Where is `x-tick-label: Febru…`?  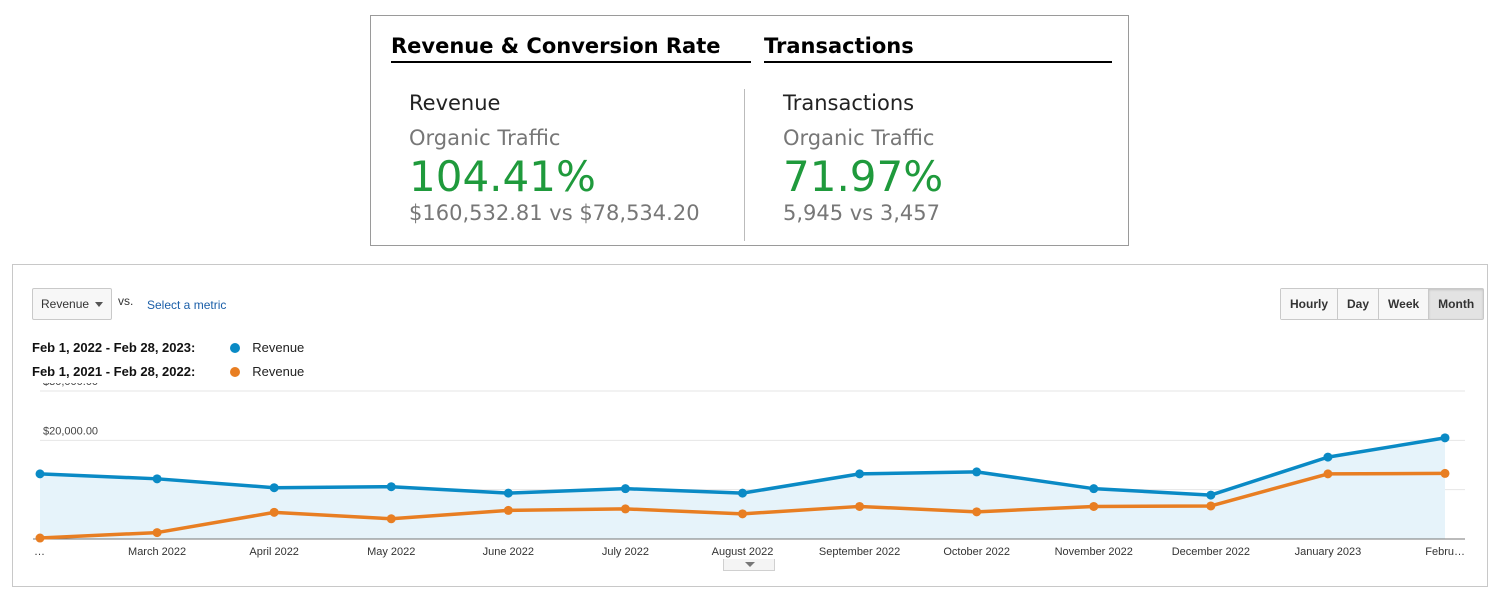 x-tick-label: Febru… is located at coordinates (1445, 552).